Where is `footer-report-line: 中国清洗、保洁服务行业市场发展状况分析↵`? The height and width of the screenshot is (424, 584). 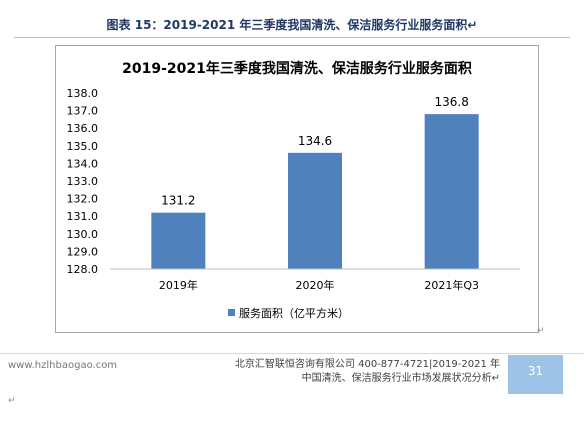
footer-report-line: 中国清洗、保洁服务行业市场发展状况分析↵ is located at coordinates (400, 378).